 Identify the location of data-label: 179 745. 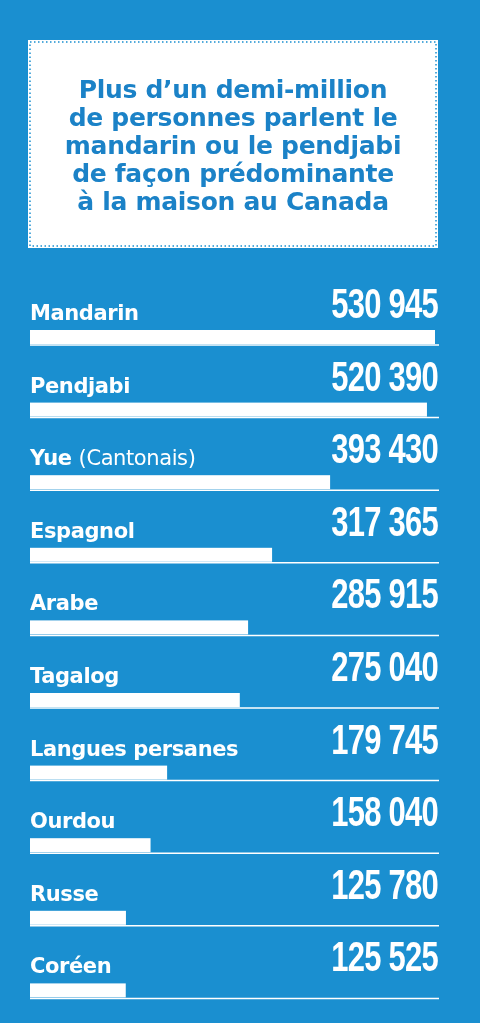
(385, 738).